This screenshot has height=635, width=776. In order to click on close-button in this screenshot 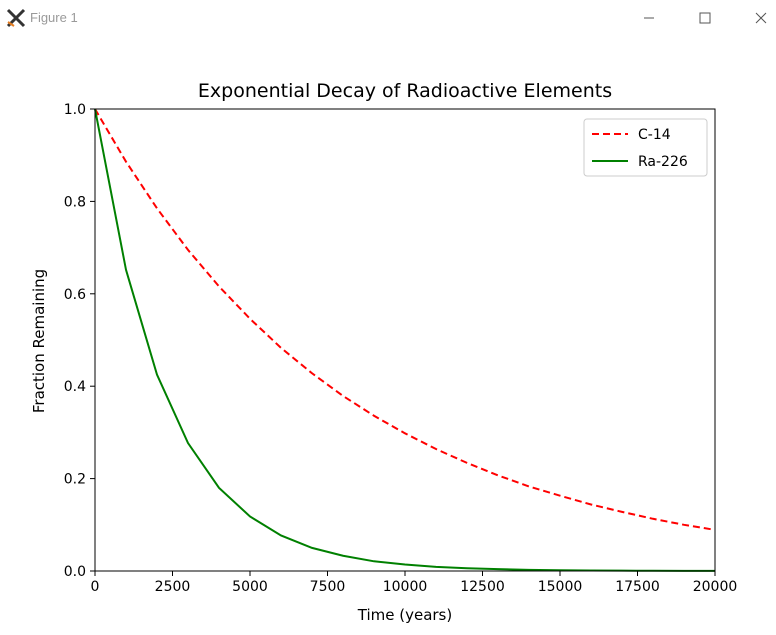, I will do `click(757, 18)`.